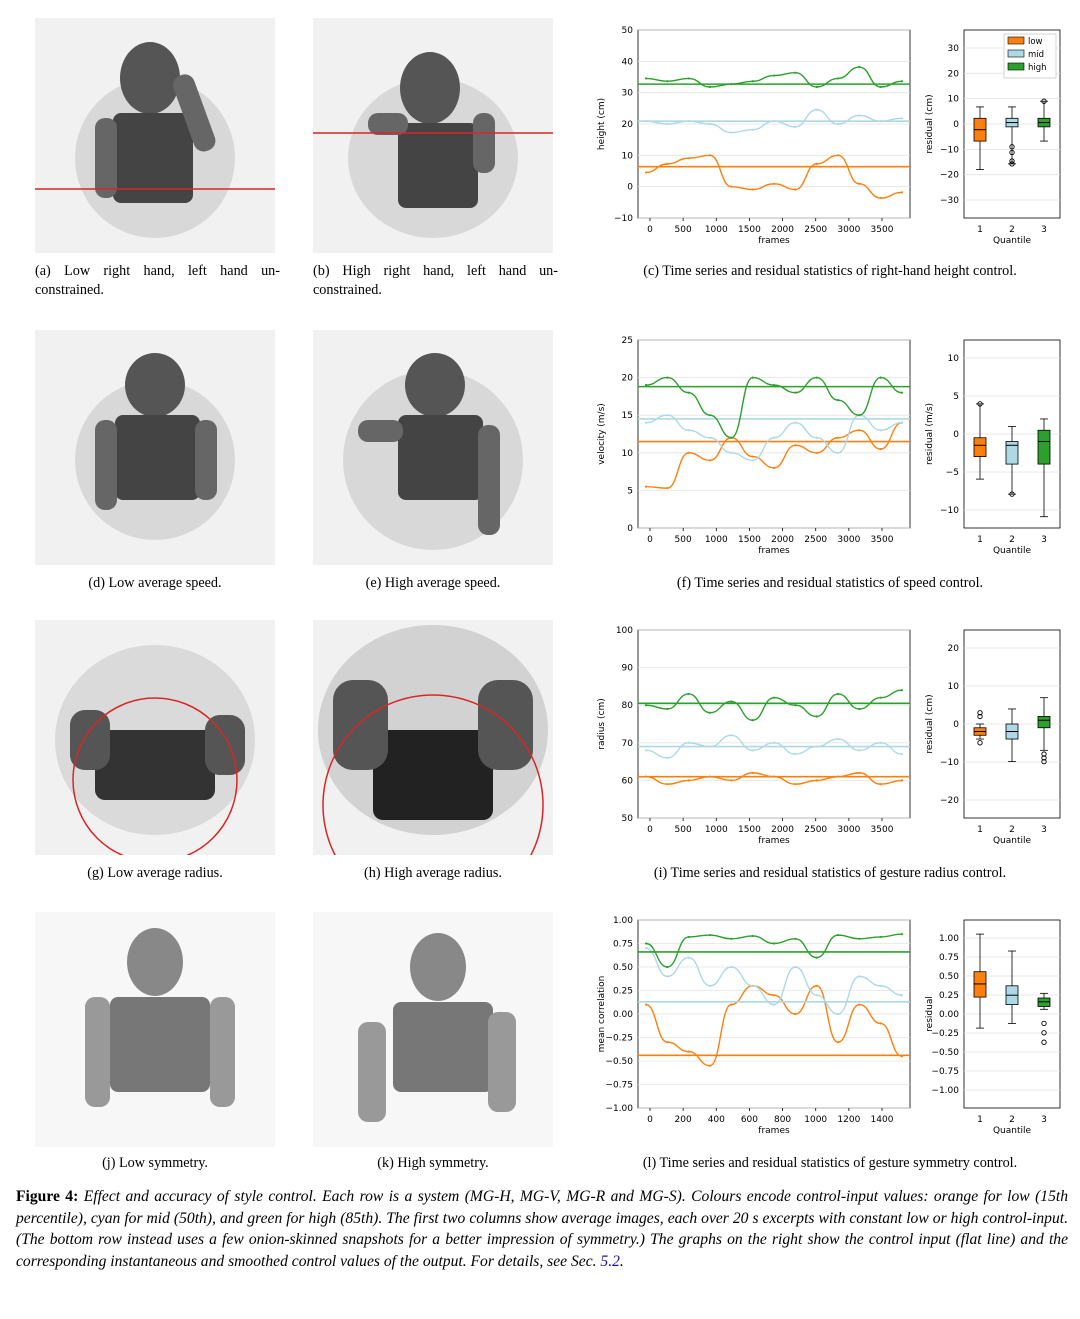 This screenshot has height=1319, width=1080. I want to click on section-reference-link: 5.2, so click(610, 1261).